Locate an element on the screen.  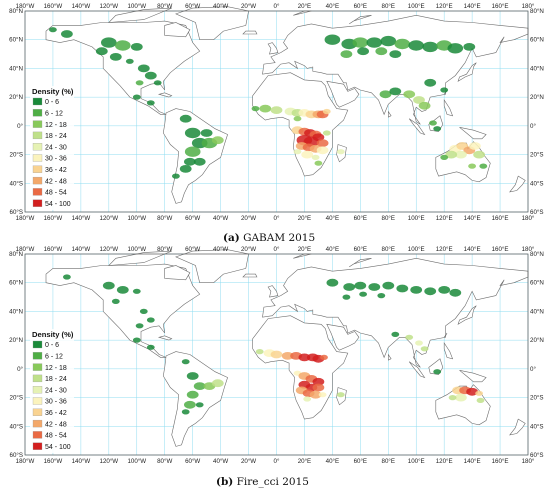
legend-label: 6 - 12 is located at coordinates (54, 114).